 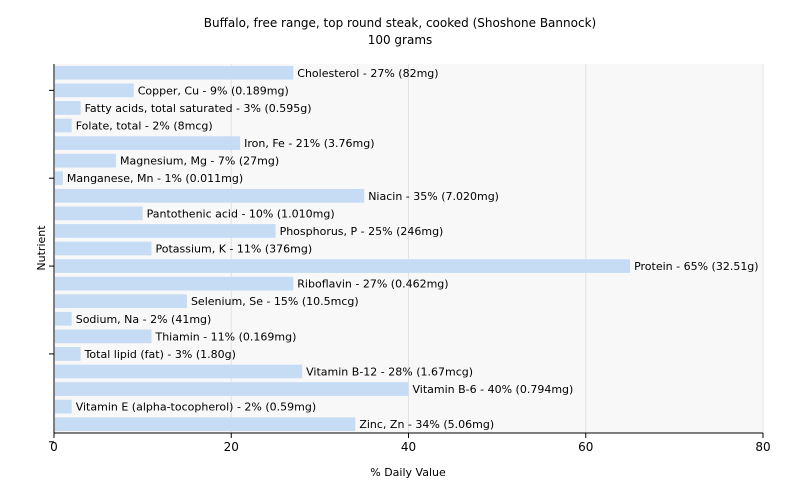 What do you see at coordinates (762, 447) in the screenshot?
I see `x-tick-label: 80` at bounding box center [762, 447].